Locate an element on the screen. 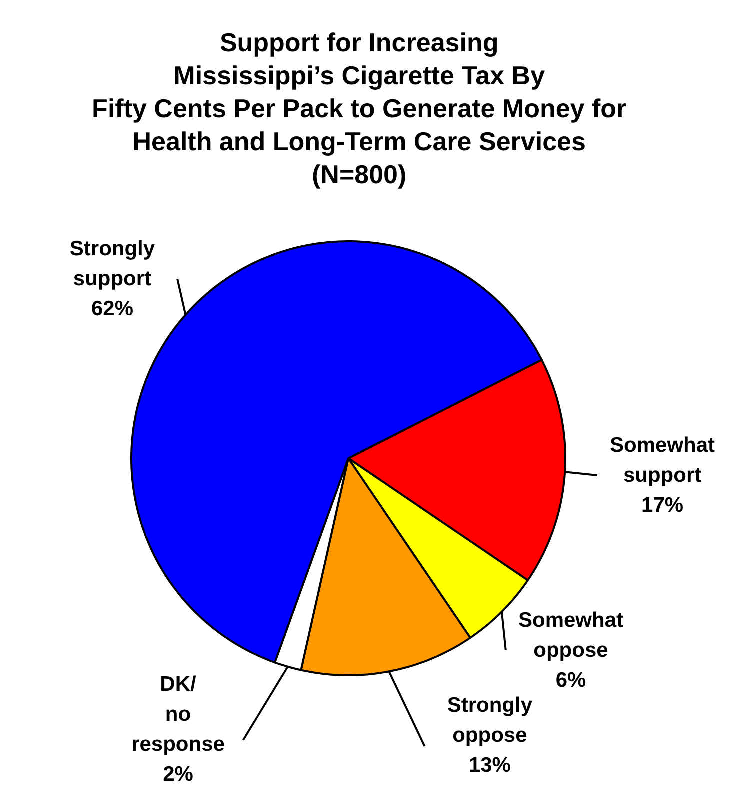  data-label: 13% is located at coordinates (490, 766).